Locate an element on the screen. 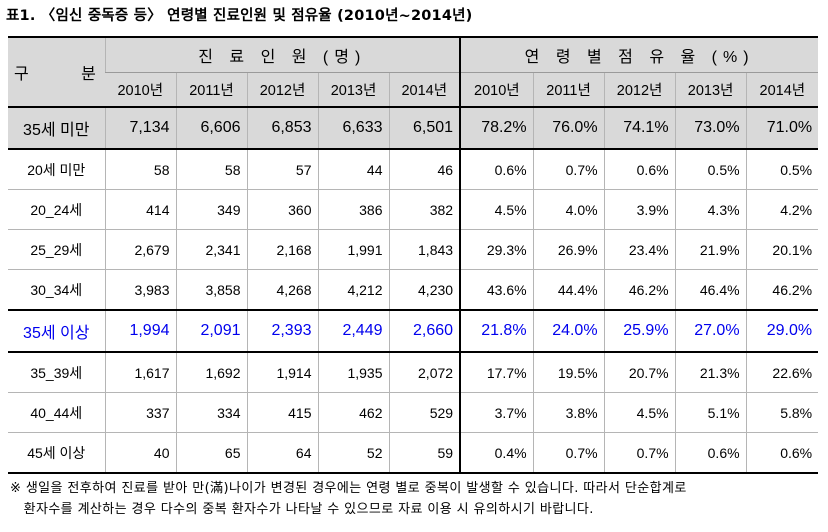 This screenshot has height=532, width=828. patients-cell: 2,091 is located at coordinates (211, 331).